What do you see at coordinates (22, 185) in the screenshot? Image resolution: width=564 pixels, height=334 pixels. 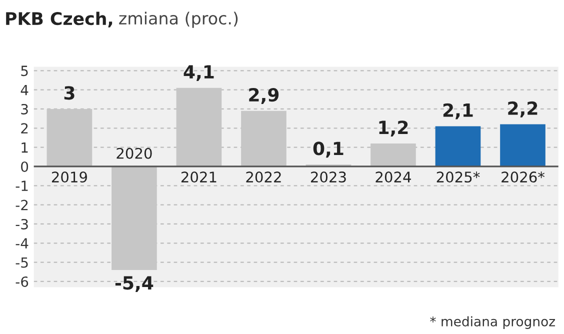 I see `y-tick-label: -1` at bounding box center [22, 185].